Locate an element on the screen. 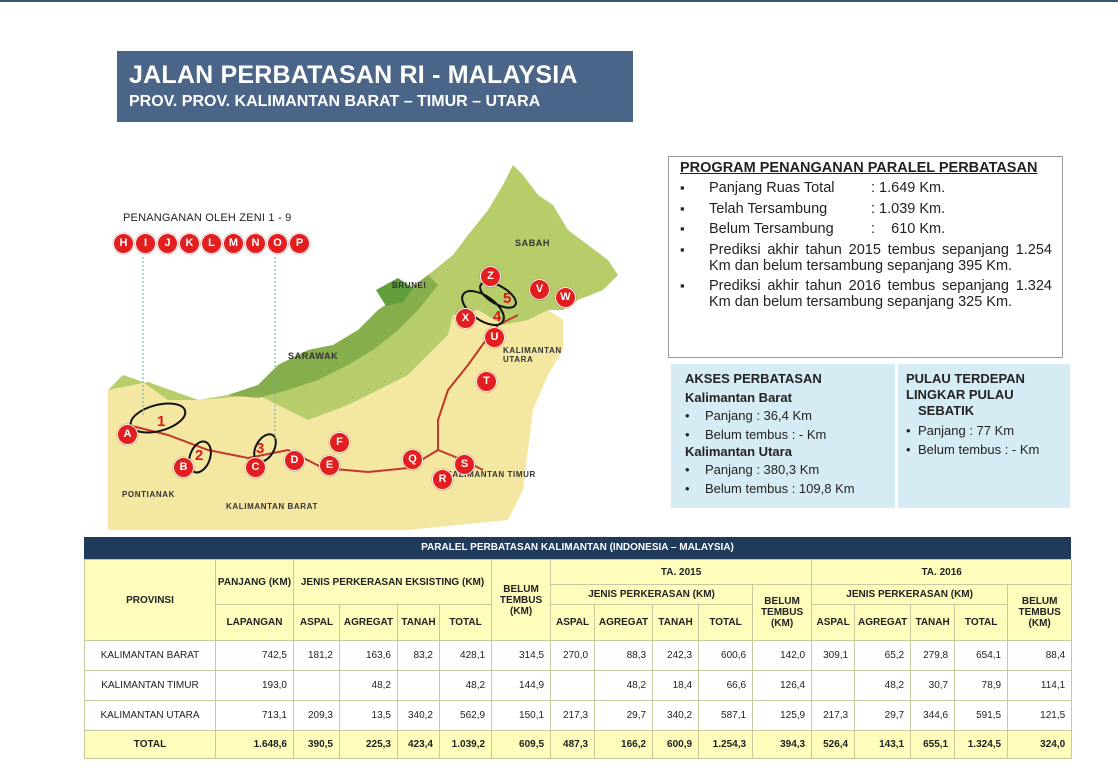 This screenshot has height=780, width=1118. th-tanah-2015: TANAH is located at coordinates (676, 622).